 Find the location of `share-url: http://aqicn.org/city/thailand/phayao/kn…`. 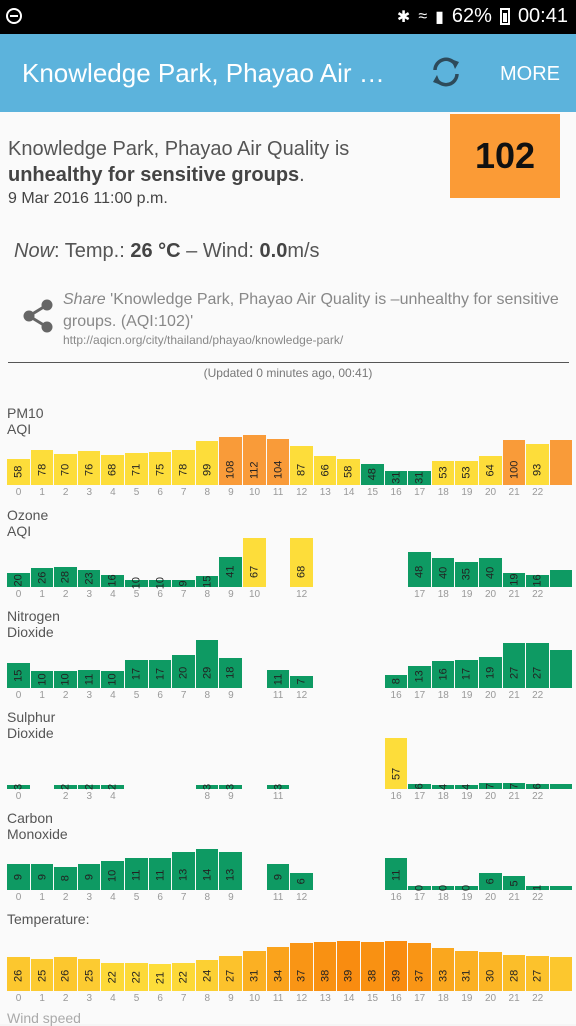

share-url: http://aqicn.org/city/thailand/phayao/kn… is located at coordinates (203, 340).